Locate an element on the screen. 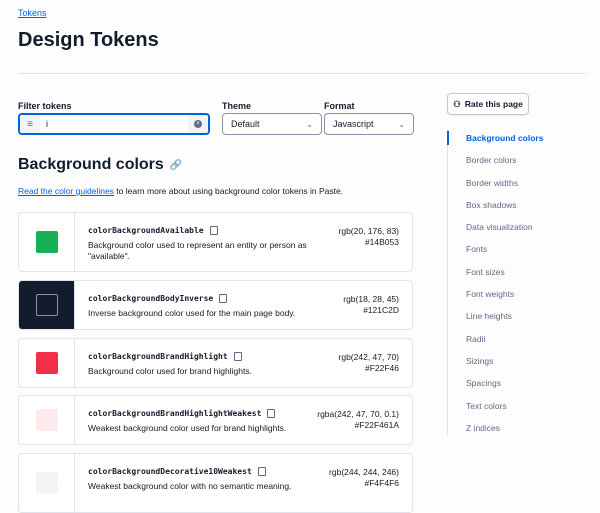 This screenshot has height=513, width=600. token-name: colorBackgroundDecorative10Weakest is located at coordinates (170, 471).